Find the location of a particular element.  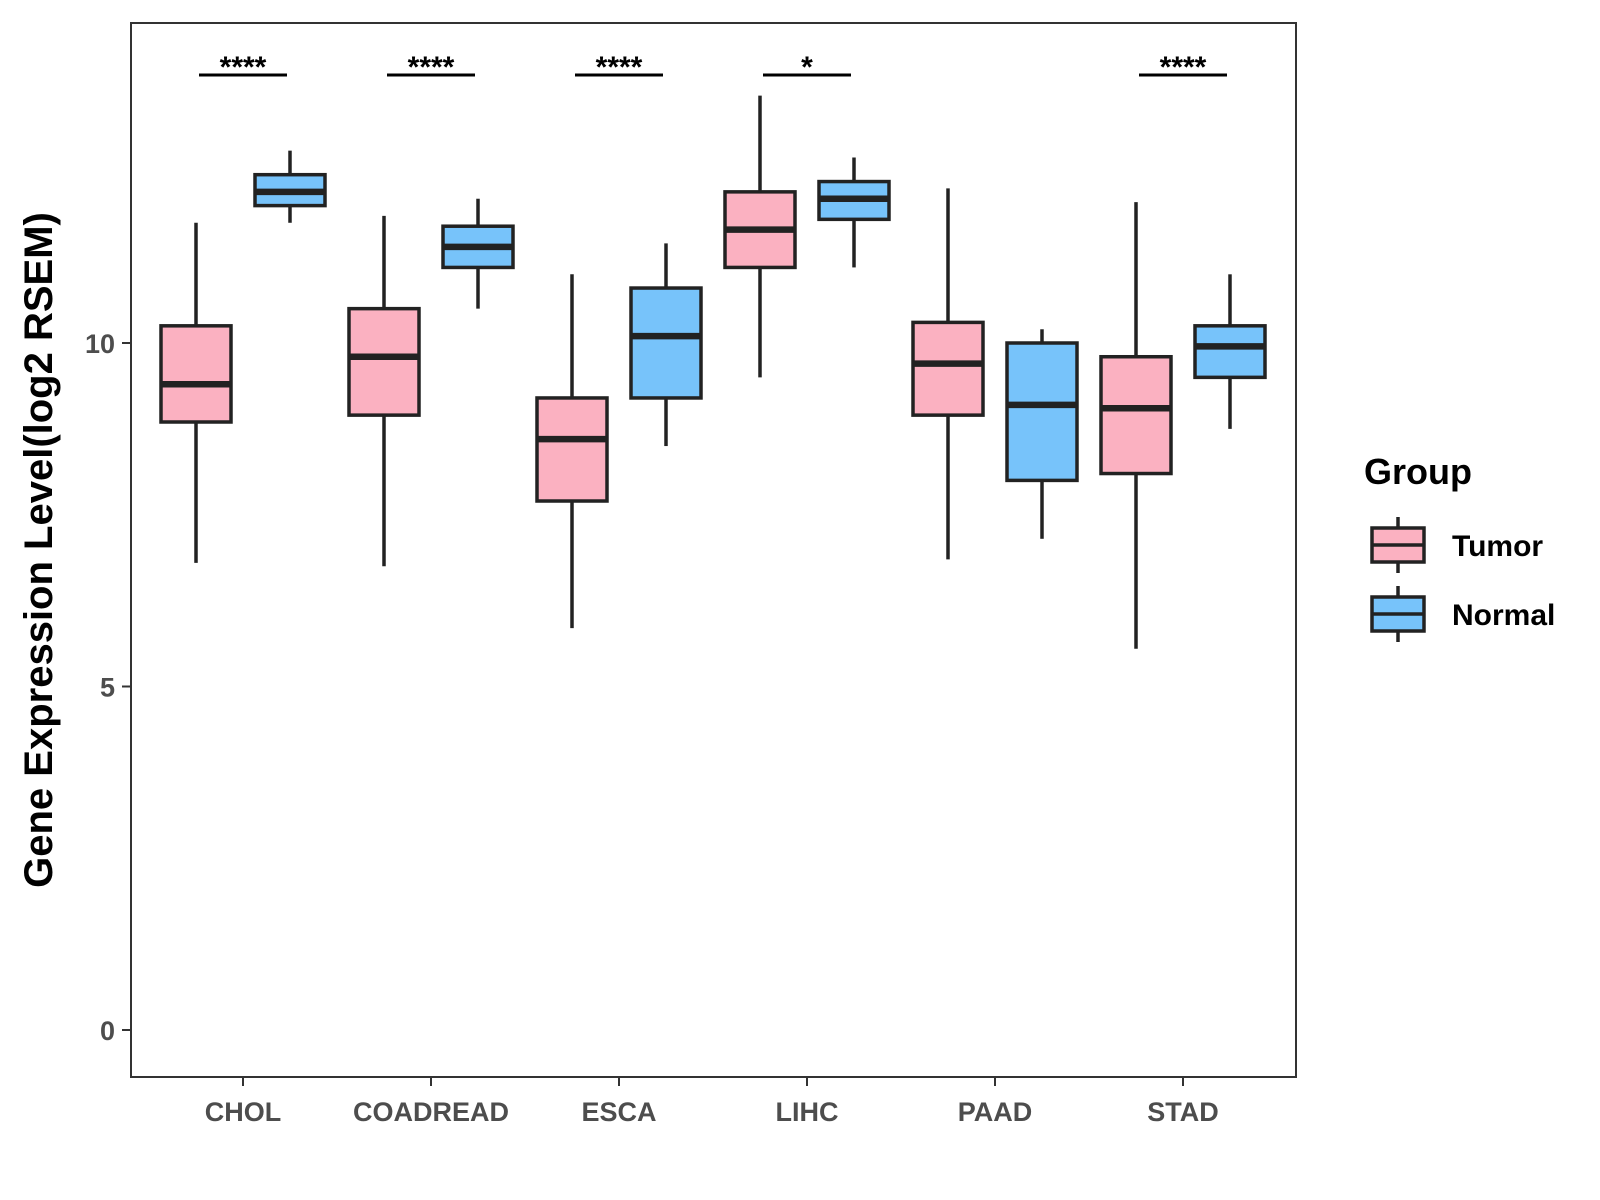

box-tumor-chol is located at coordinates (196, 392).